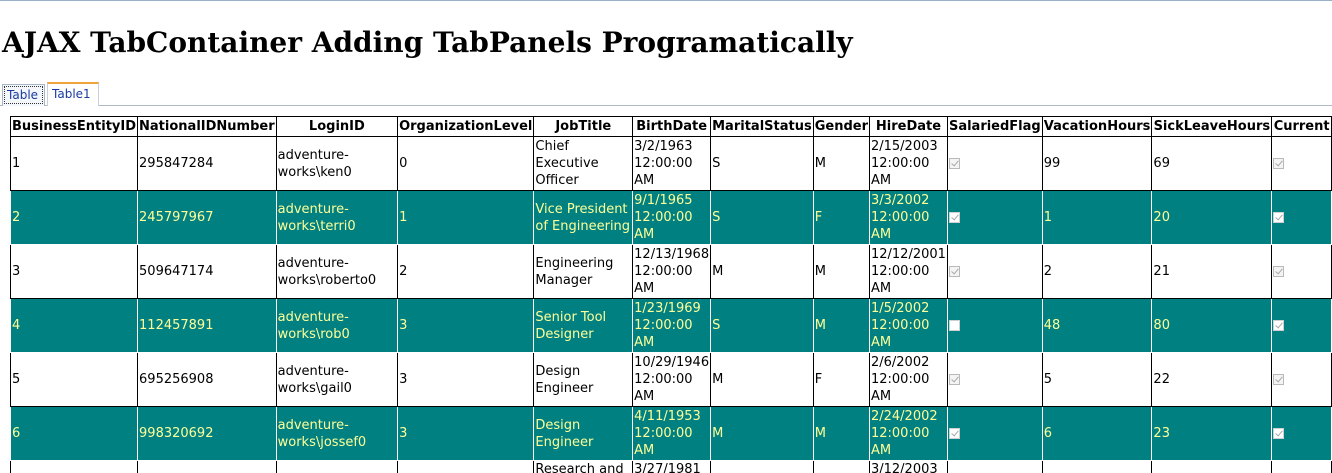 The width and height of the screenshot is (1332, 473). I want to click on cell-organization-level: 1, so click(466, 217).